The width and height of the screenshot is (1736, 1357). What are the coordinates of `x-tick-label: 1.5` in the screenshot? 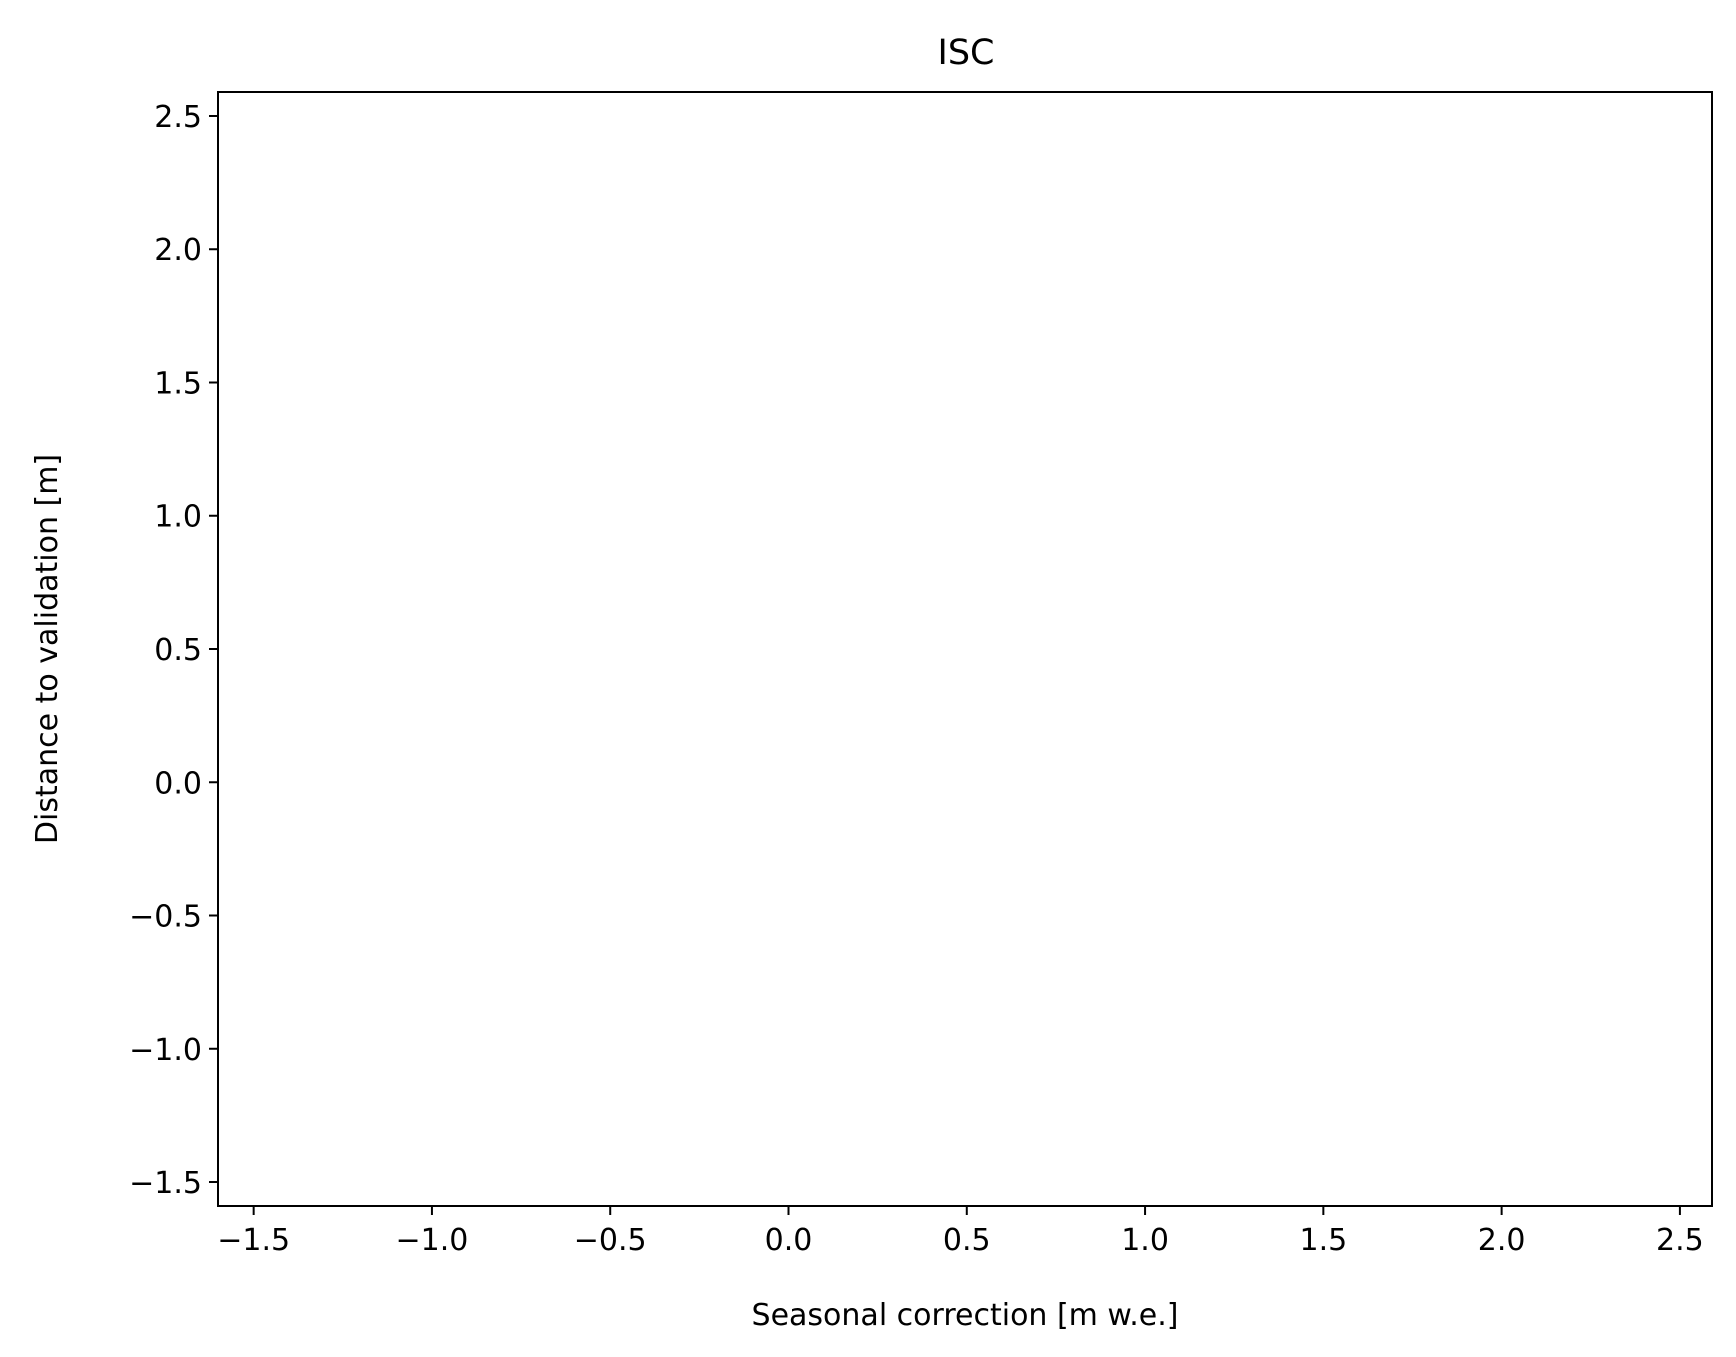 It's located at (1323, 1240).